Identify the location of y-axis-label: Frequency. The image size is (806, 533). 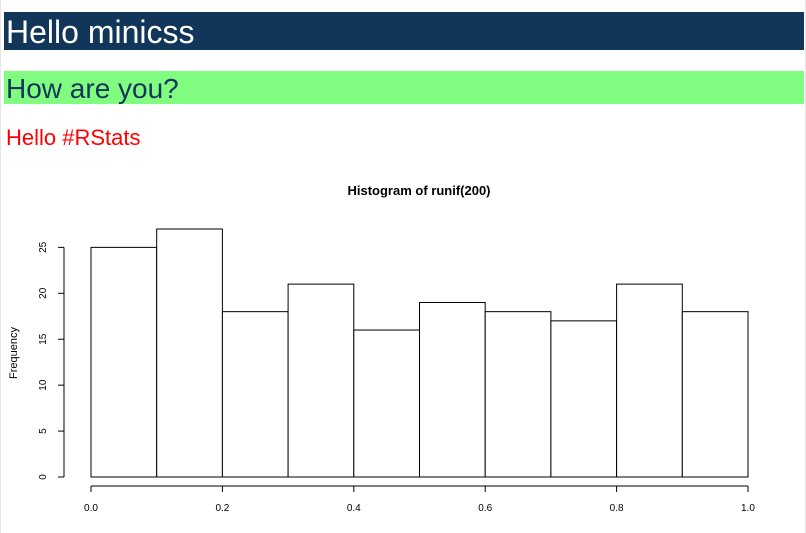
(14, 353).